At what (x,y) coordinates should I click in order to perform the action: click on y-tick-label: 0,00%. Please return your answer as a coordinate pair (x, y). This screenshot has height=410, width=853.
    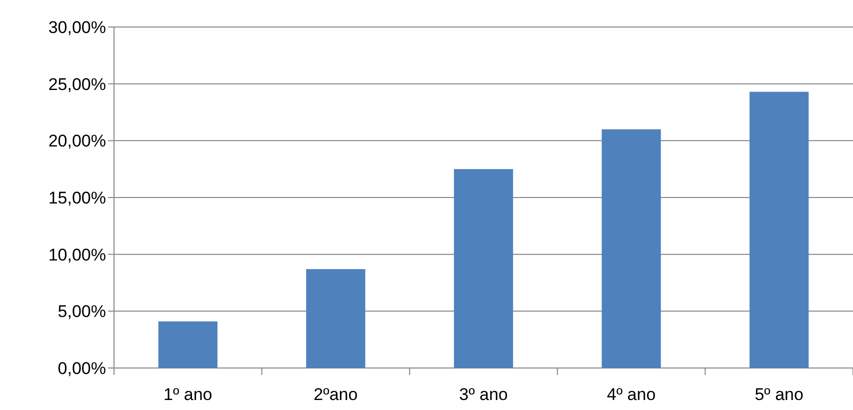
    Looking at the image, I should click on (82, 368).